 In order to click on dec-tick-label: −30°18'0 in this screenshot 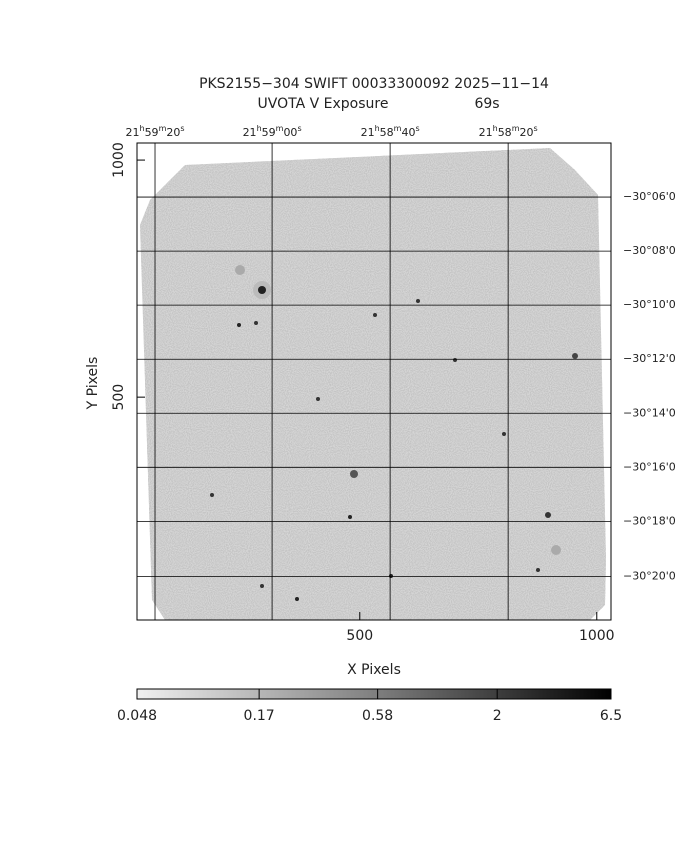, I will do `click(649, 520)`.